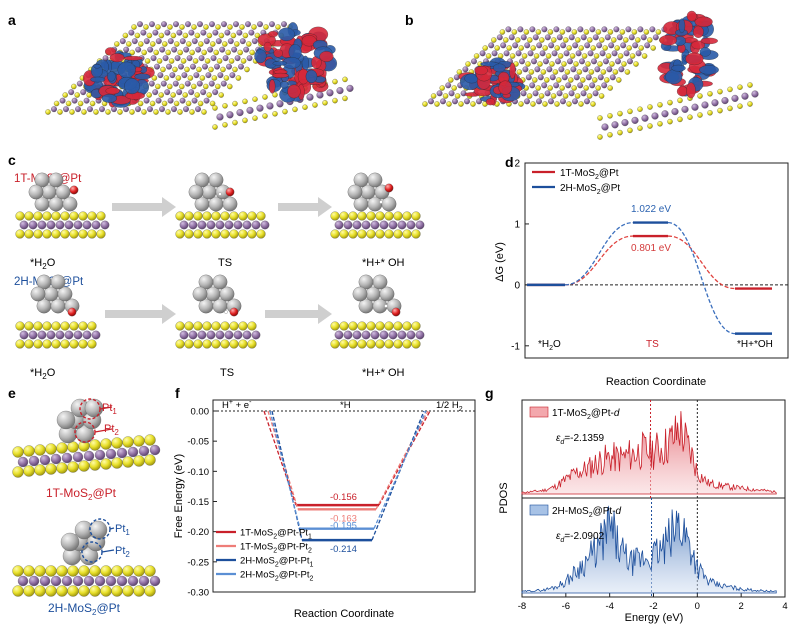  Describe the element at coordinates (106, 408) in the screenshot. I see `pt1-pointer` at that location.